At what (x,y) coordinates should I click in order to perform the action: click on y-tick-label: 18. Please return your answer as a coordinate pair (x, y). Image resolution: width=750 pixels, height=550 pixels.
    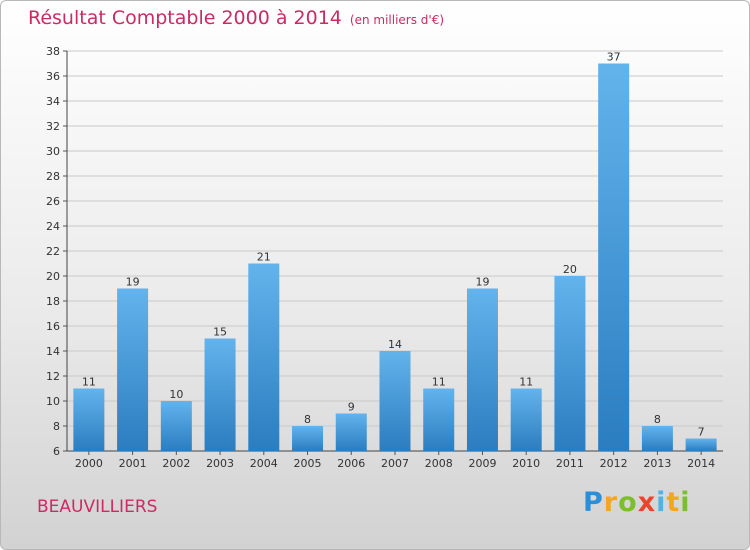
    Looking at the image, I should click on (53, 301).